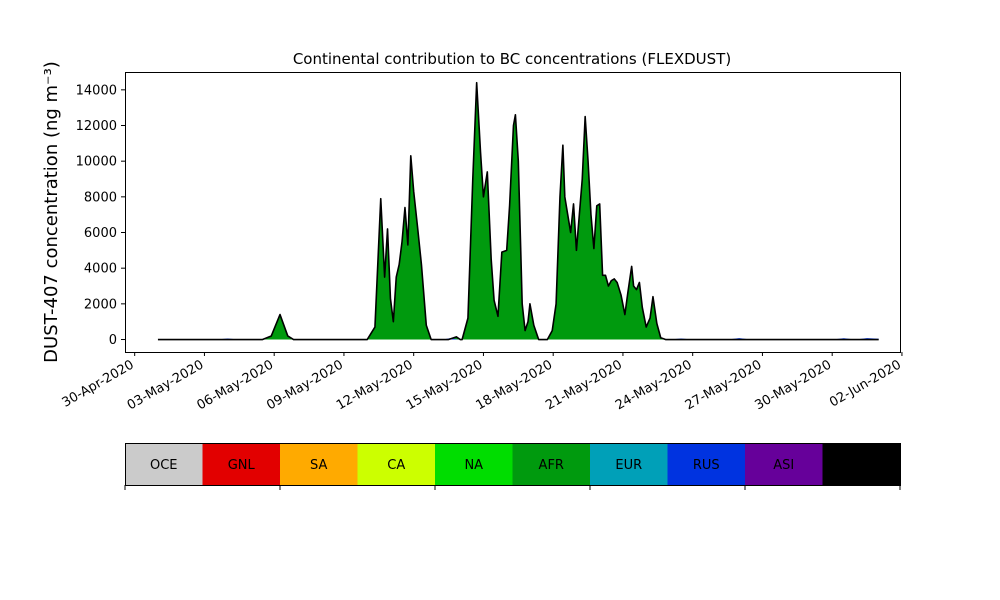  I want to click on y-tick-label: 6000, so click(100, 233).